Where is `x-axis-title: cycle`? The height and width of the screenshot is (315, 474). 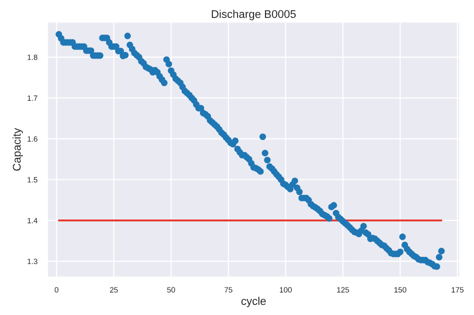
x-axis-title: cycle is located at coordinates (253, 302).